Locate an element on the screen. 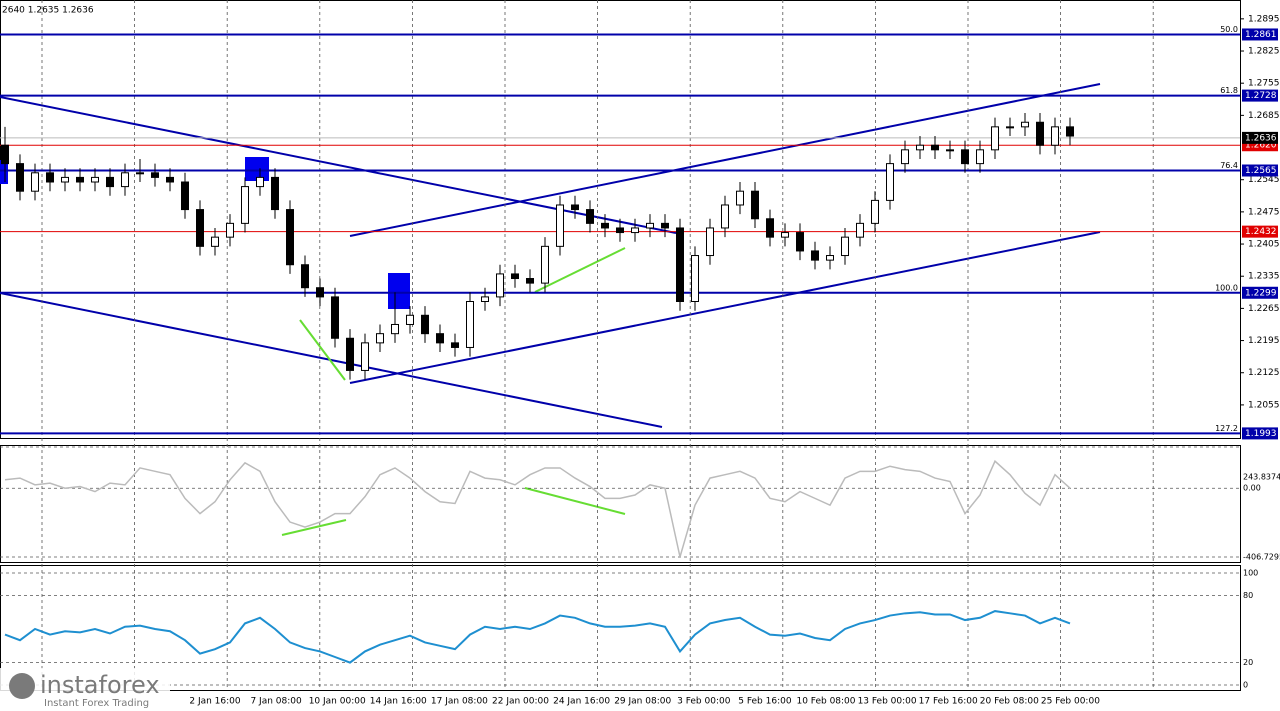  current-price: 1.2636 is located at coordinates (1261, 138).